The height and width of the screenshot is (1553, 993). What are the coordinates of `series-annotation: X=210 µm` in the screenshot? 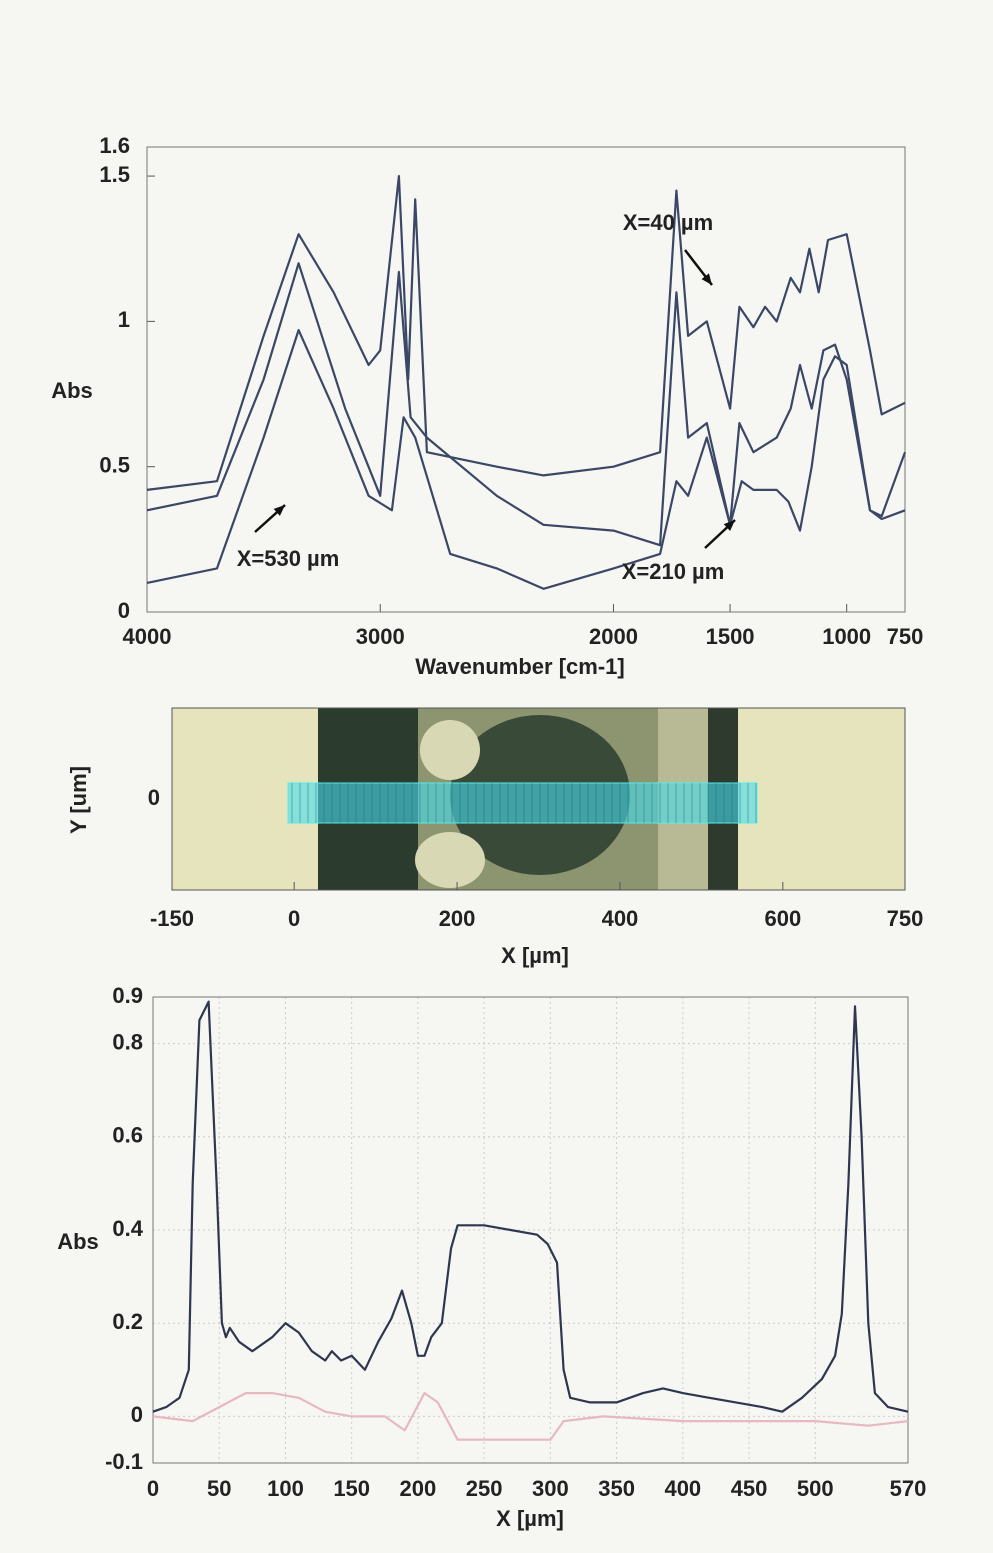 It's located at (673, 571).